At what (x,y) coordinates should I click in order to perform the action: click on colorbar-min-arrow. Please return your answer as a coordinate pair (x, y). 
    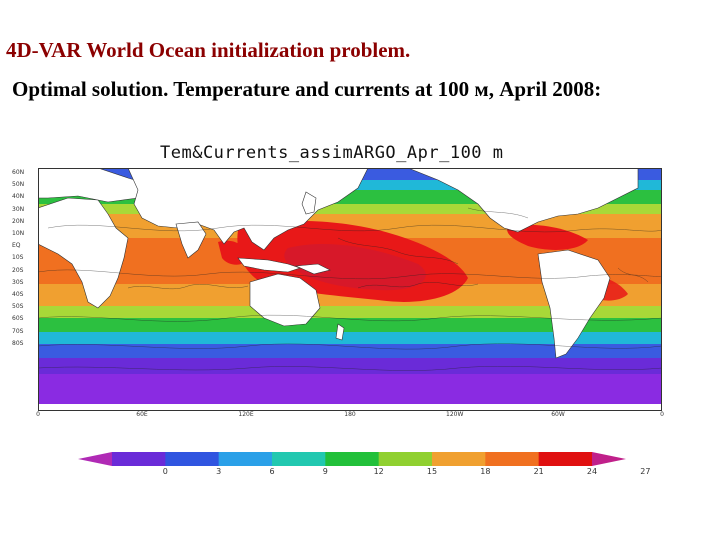
    Looking at the image, I should click on (95, 459).